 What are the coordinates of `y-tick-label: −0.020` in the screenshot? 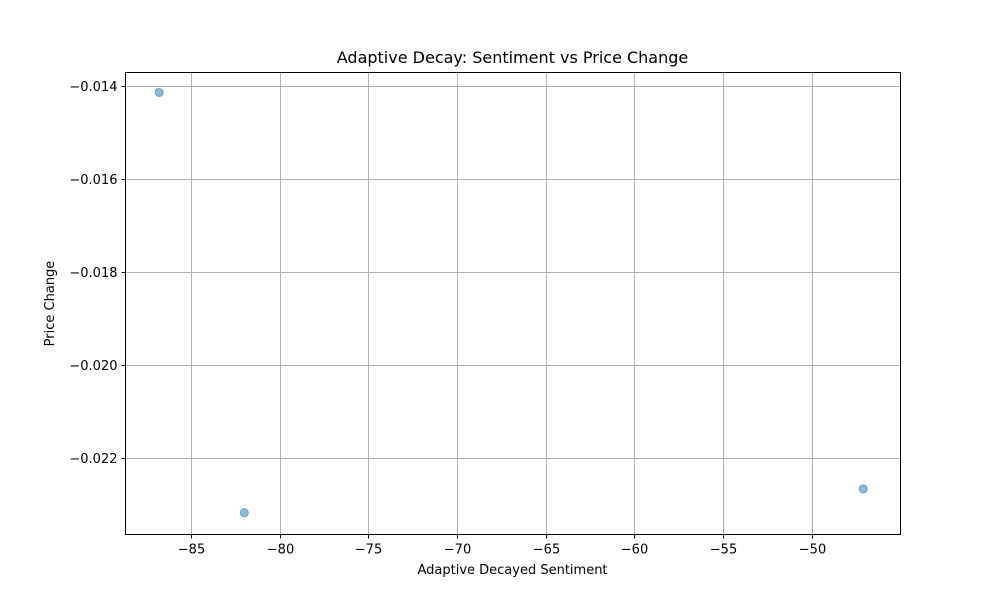 It's located at (93, 366).